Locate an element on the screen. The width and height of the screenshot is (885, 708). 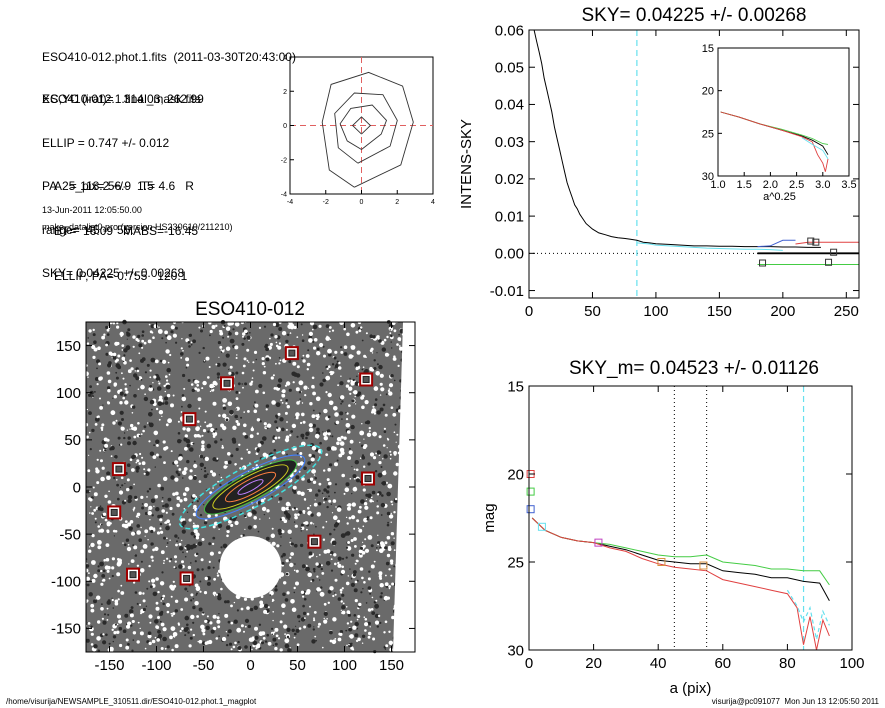
profile-marker is located at coordinates (763, 263).